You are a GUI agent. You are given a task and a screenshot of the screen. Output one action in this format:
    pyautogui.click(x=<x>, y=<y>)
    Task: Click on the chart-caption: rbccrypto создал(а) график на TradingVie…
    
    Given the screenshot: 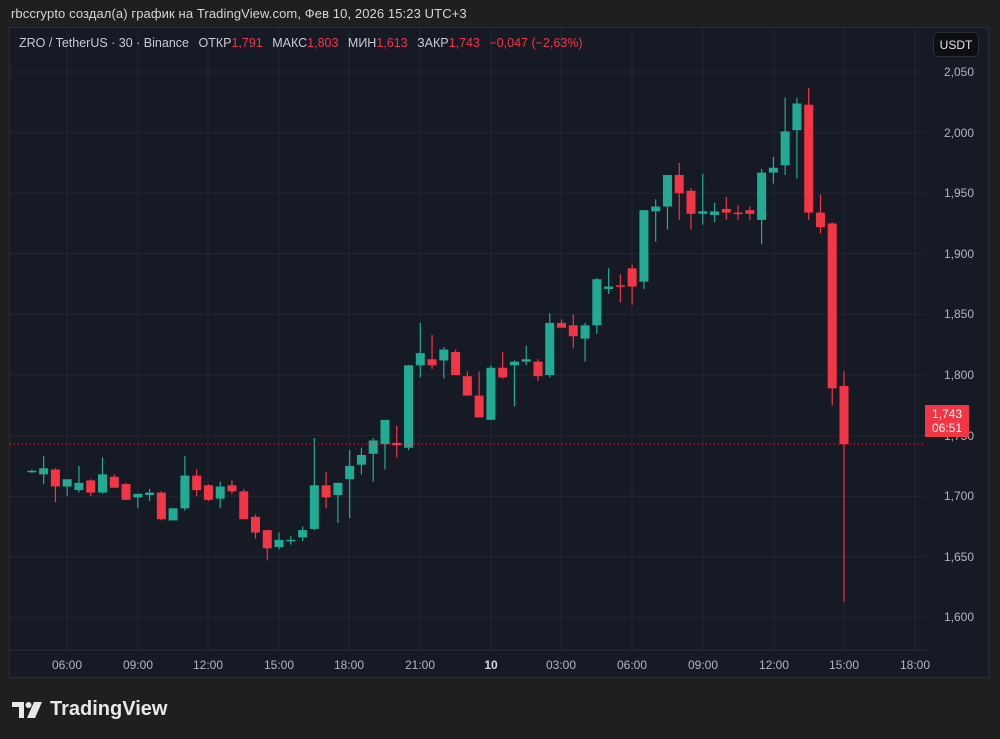 What is the action you would take?
    pyautogui.click(x=239, y=13)
    